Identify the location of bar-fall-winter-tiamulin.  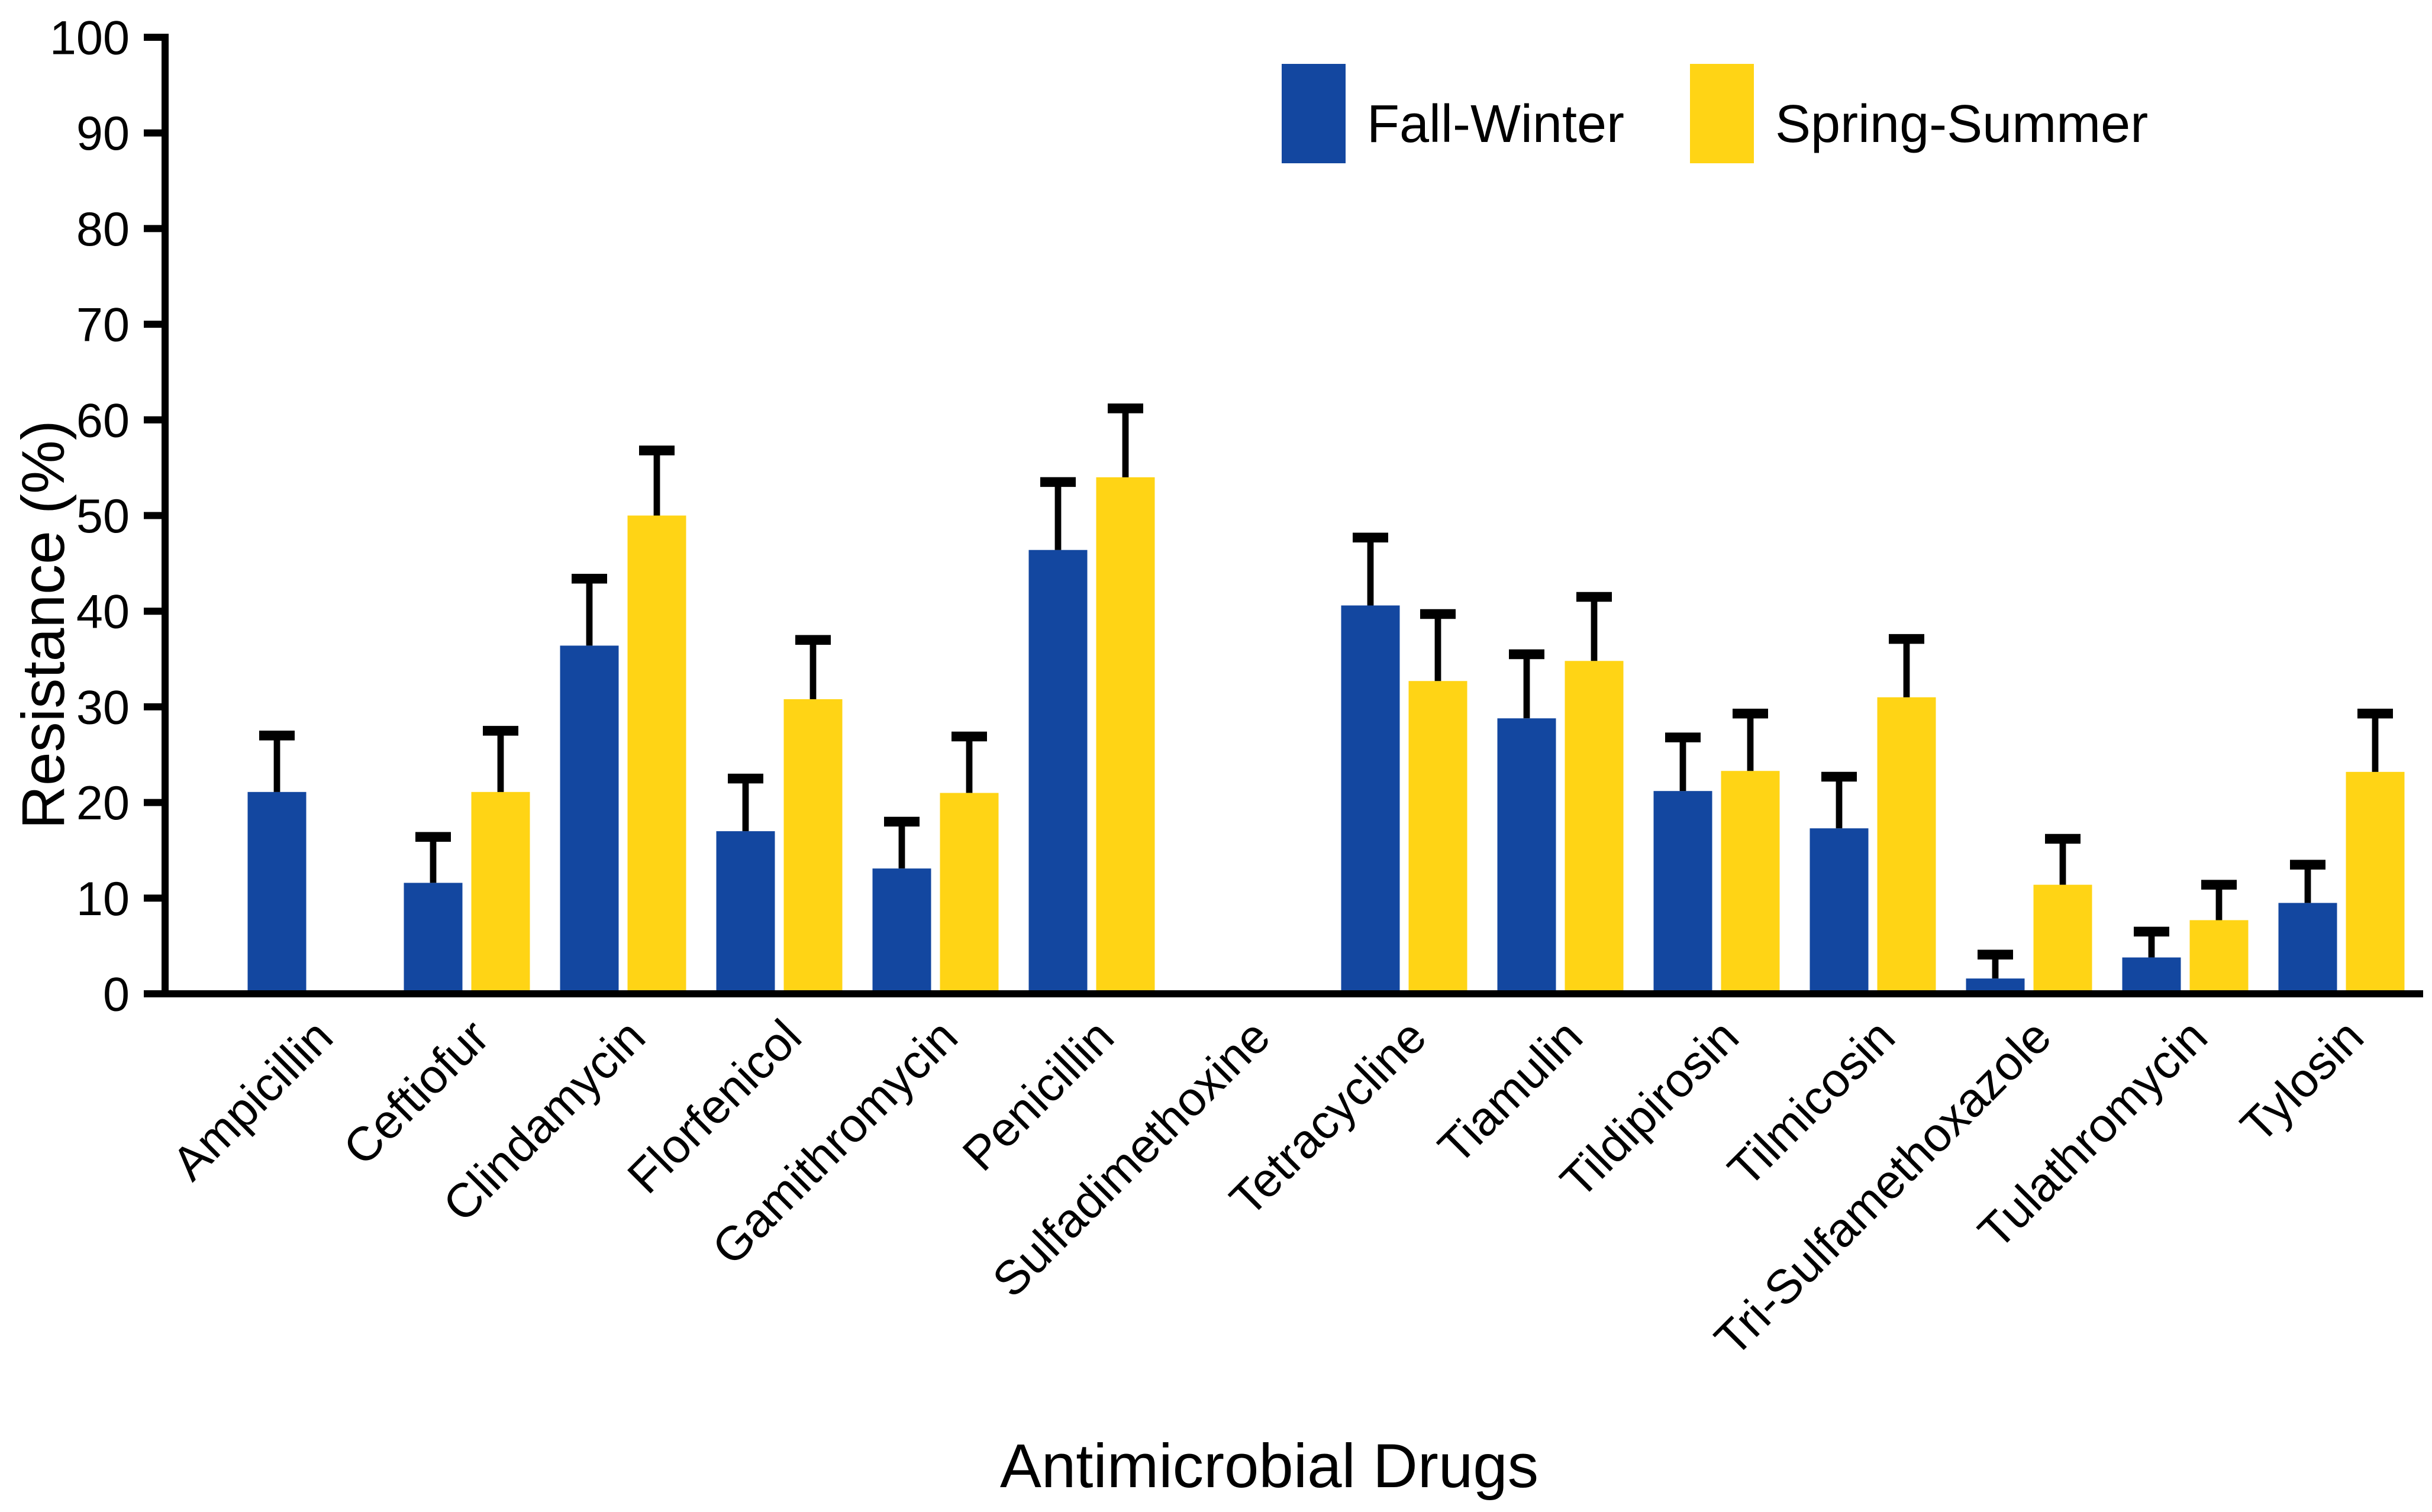
(1526, 856).